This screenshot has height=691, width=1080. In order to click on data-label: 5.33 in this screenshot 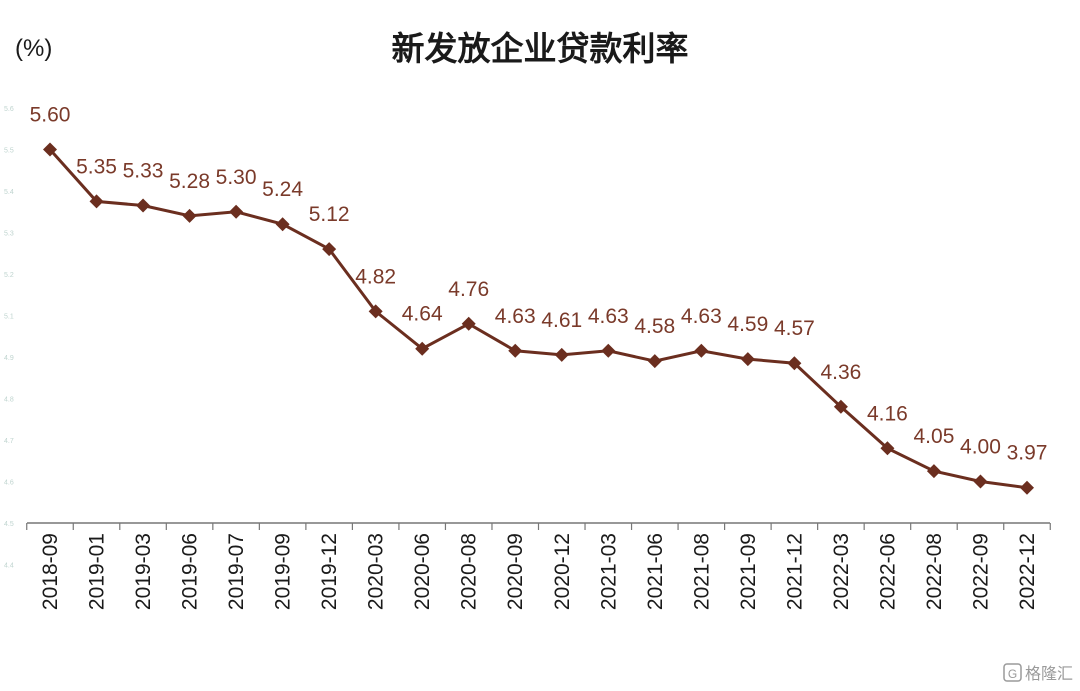, I will do `click(143, 171)`.